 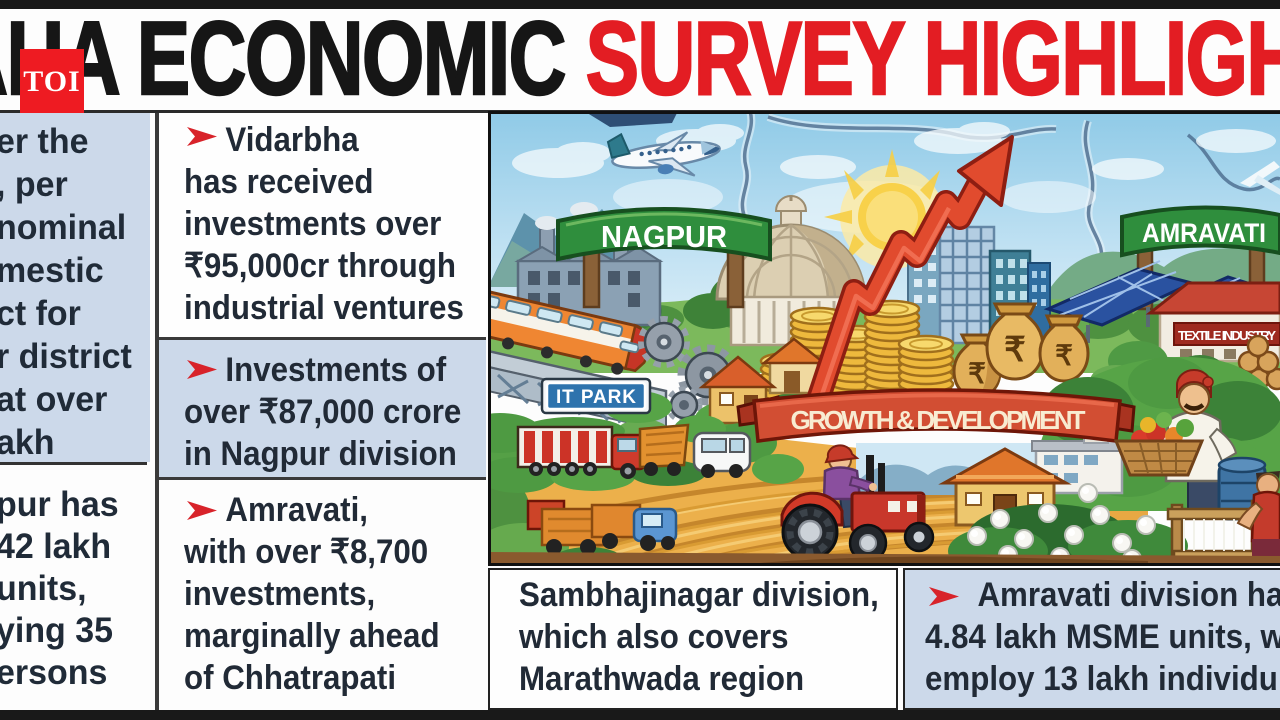 I want to click on svg-text: GROWTH & DEVELOPMENT, so click(x=938, y=420).